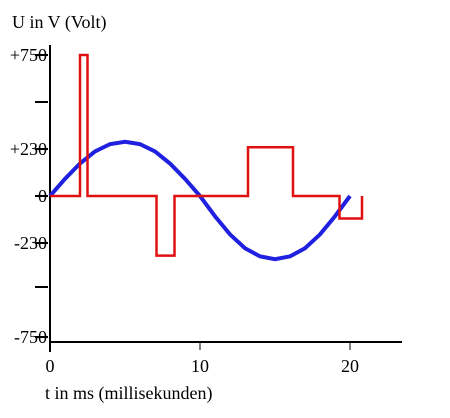 The image size is (450, 418). I want to click on y-tick-label: +230, so click(28, 149).